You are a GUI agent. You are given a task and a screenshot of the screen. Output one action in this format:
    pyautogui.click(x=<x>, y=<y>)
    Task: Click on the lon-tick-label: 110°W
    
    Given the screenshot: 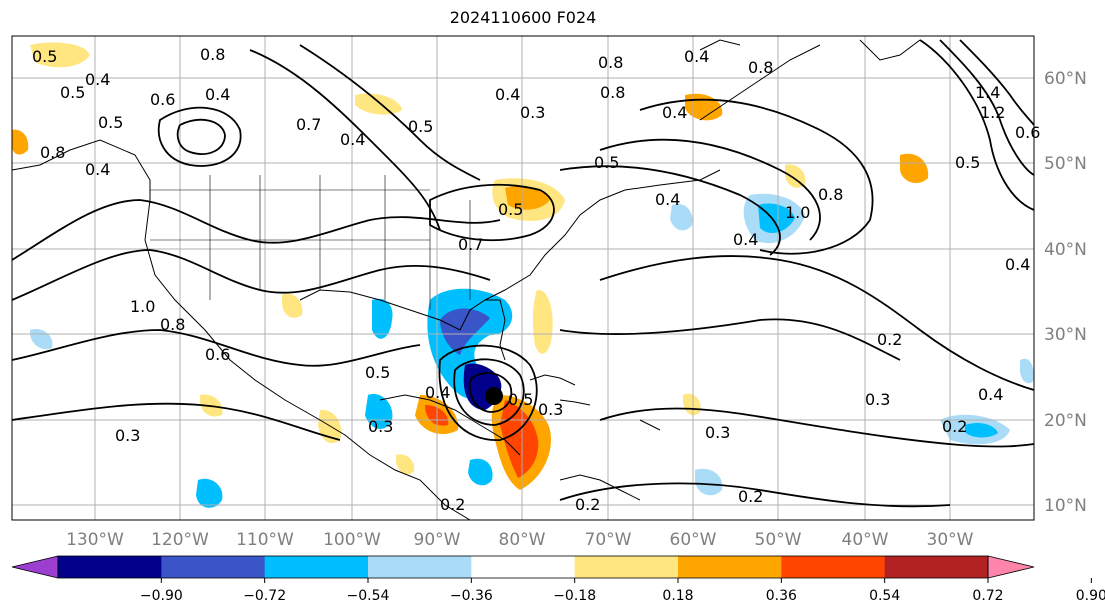 What is the action you would take?
    pyautogui.click(x=265, y=540)
    